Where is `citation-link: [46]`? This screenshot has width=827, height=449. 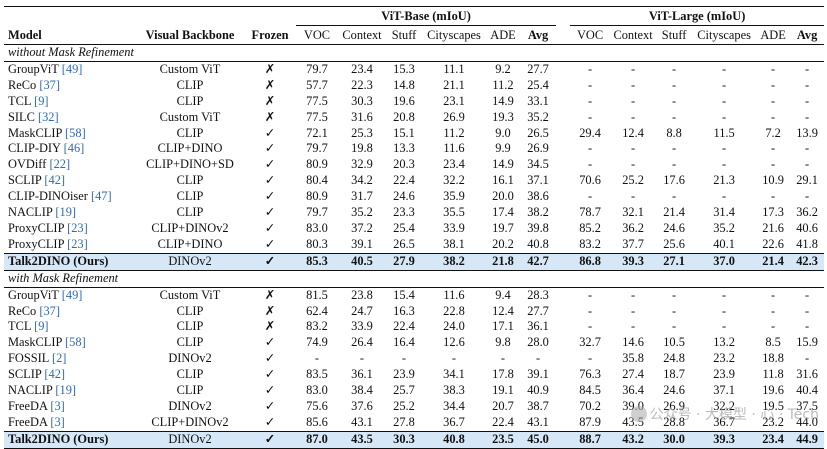
citation-link: [46] is located at coordinates (74, 148).